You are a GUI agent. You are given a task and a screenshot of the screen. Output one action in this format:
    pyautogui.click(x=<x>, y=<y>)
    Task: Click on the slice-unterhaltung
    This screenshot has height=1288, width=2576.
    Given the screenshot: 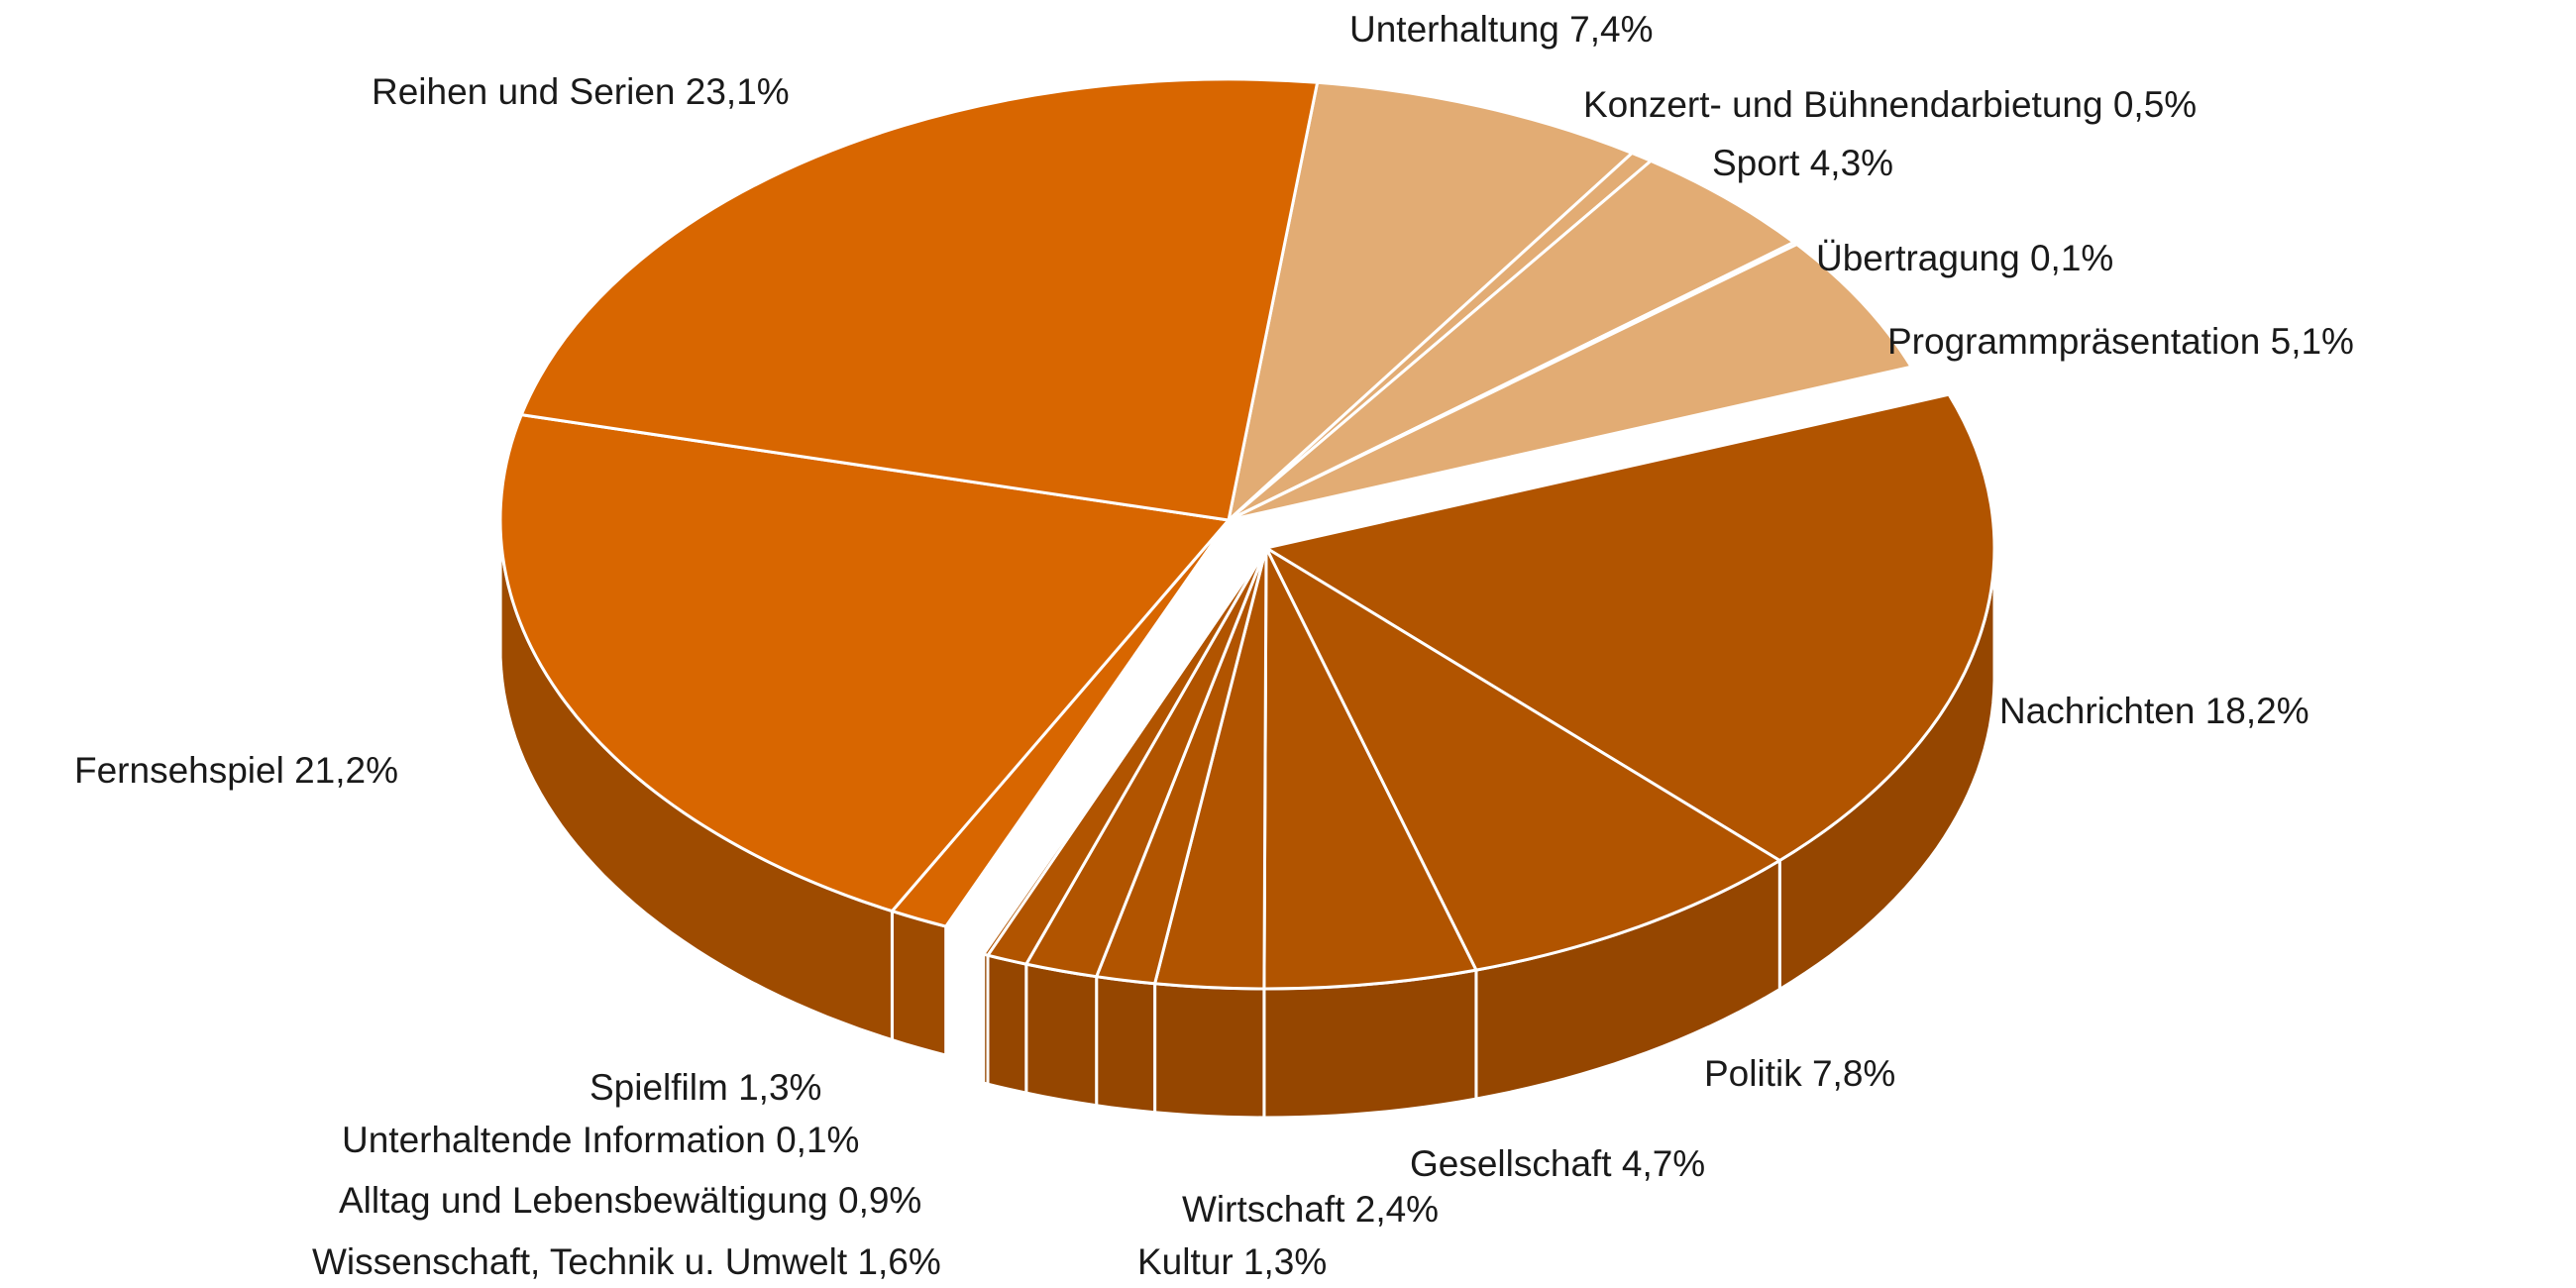 What is the action you would take?
    pyautogui.click(x=1430, y=301)
    